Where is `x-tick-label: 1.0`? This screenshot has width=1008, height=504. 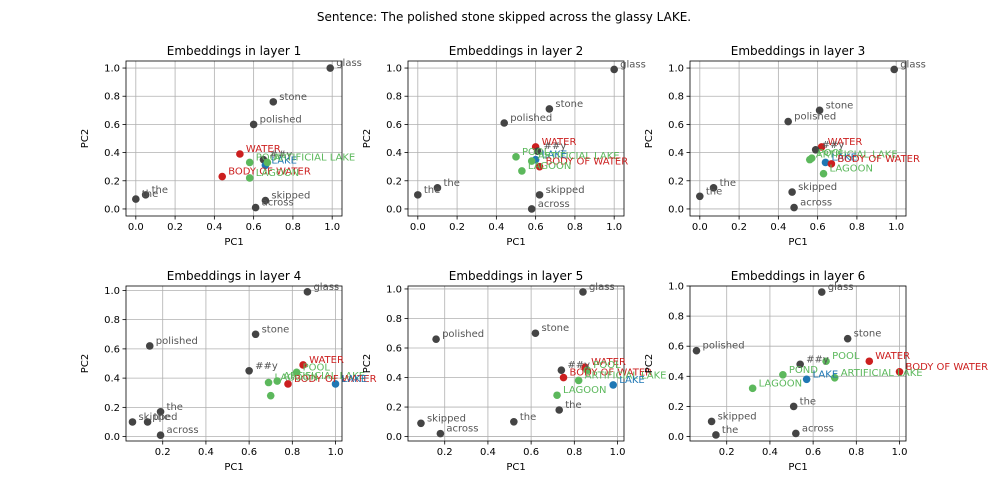 x-tick-label: 1.0 is located at coordinates (618, 452).